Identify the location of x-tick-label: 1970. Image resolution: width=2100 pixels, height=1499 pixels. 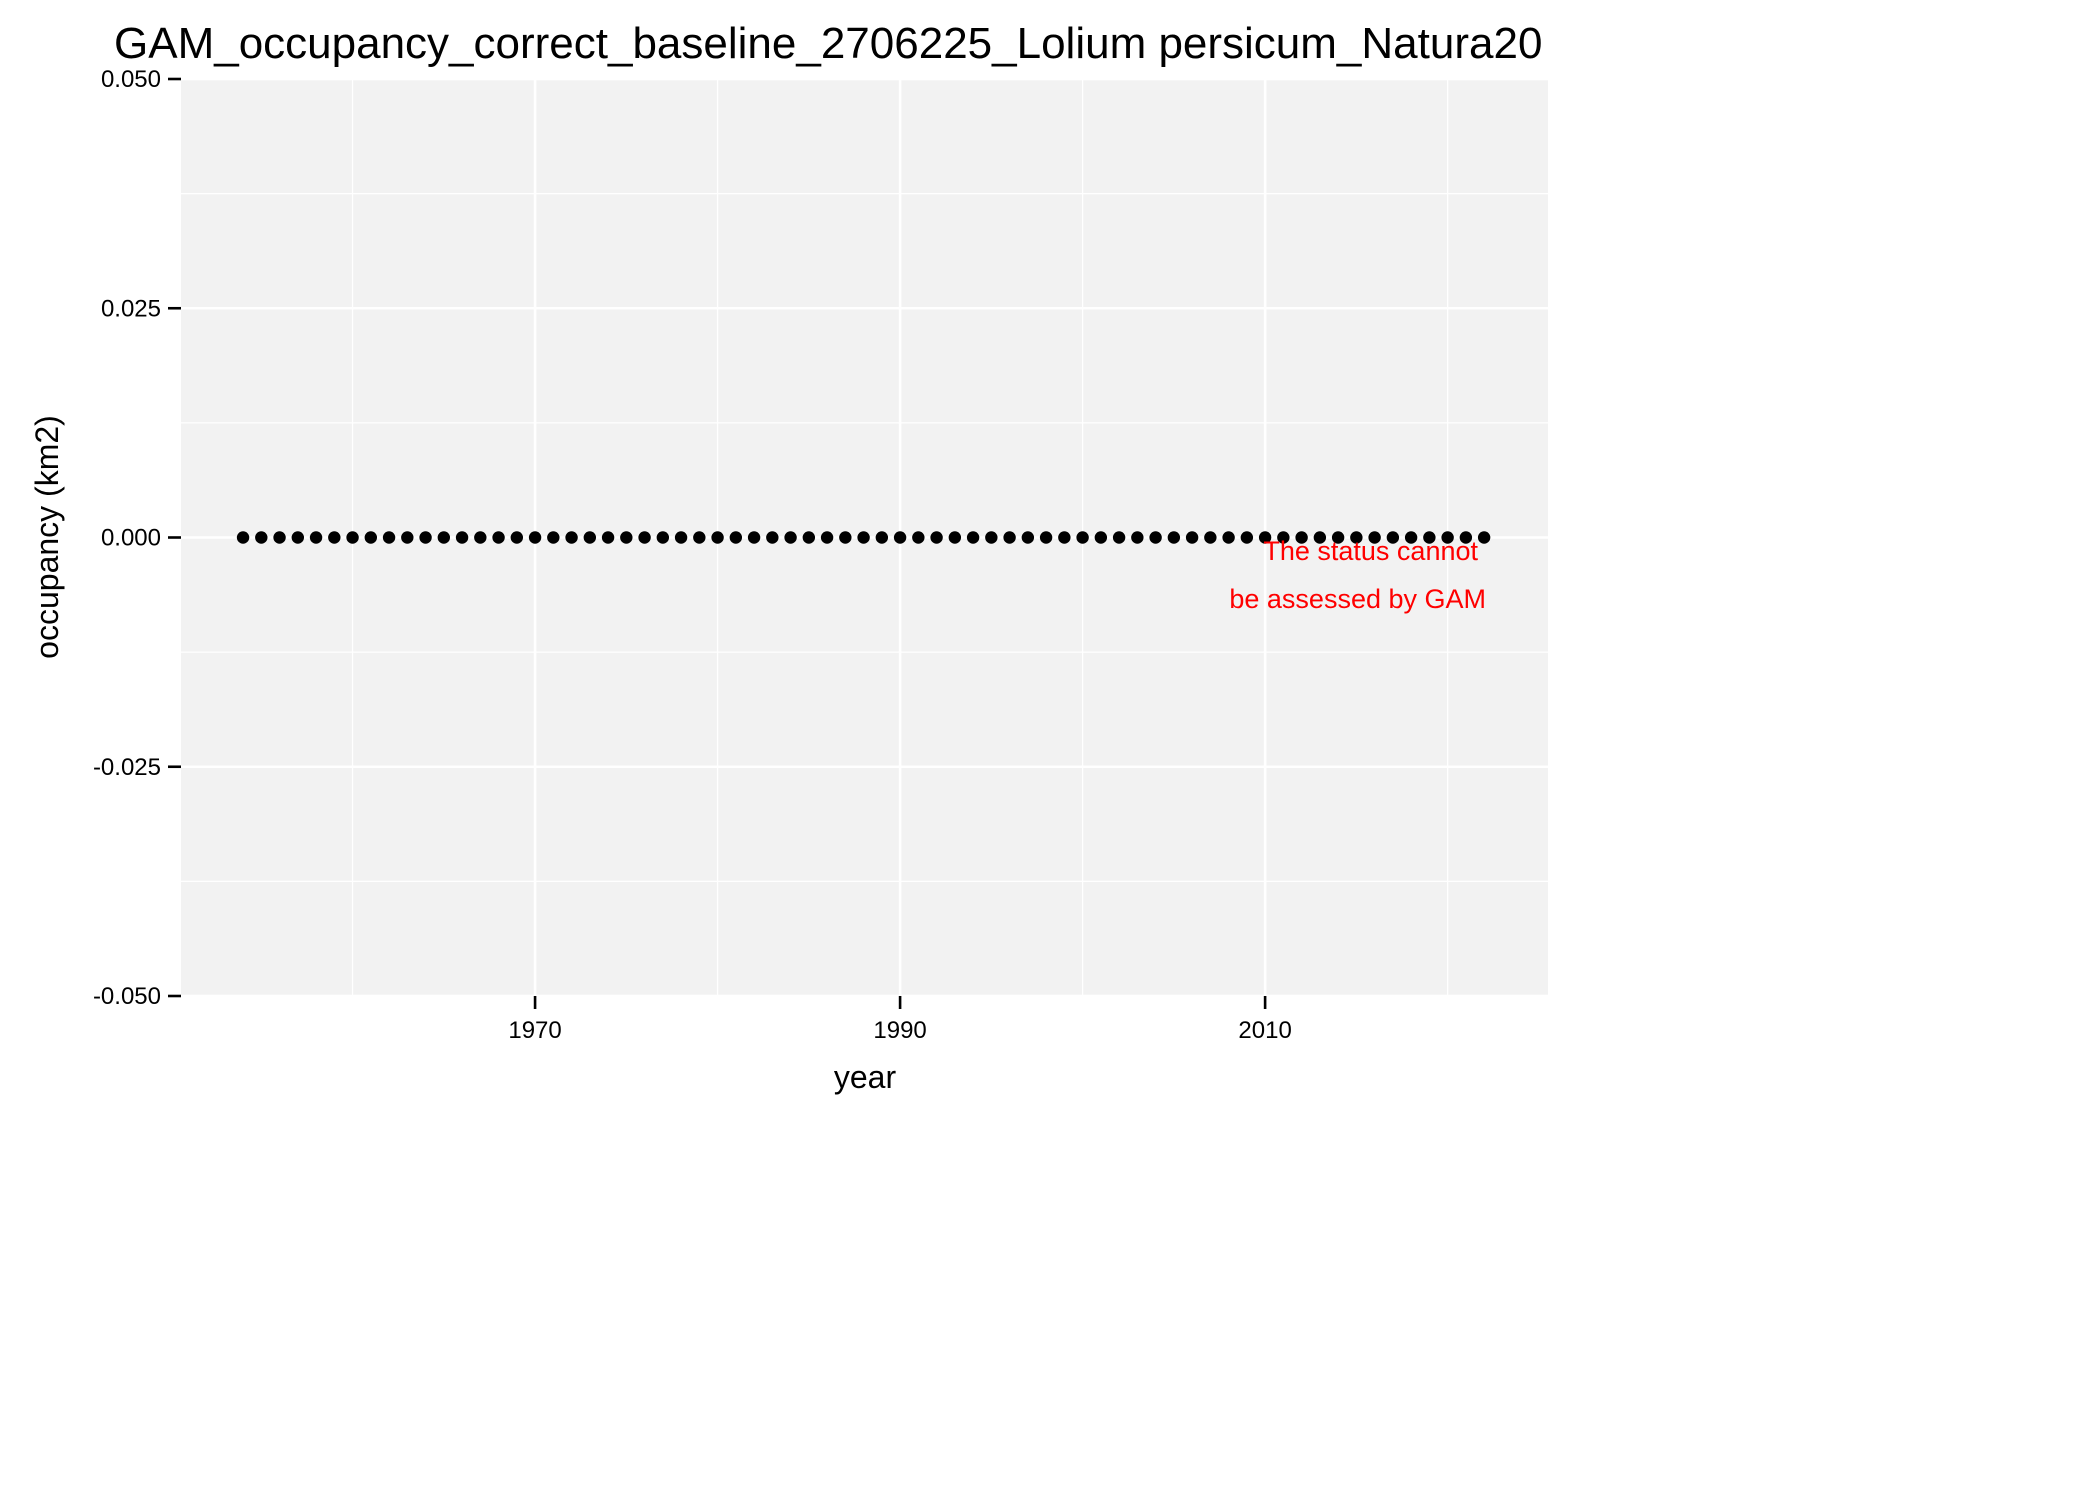
(534, 1030).